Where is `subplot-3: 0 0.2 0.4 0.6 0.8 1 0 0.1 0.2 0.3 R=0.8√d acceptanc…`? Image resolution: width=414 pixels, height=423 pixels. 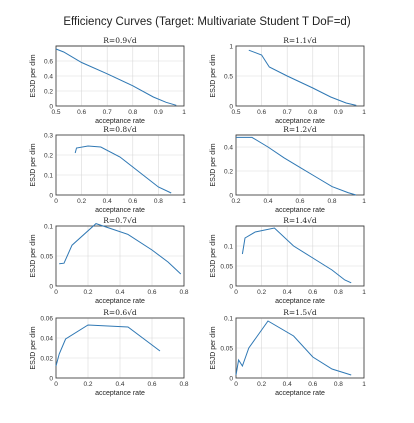 subplot-3: 0 0.2 0.4 0.6 0.8 1 0 0.1 0.2 0.3 R=0.8√d acceptanc… is located at coordinates (108, 169).